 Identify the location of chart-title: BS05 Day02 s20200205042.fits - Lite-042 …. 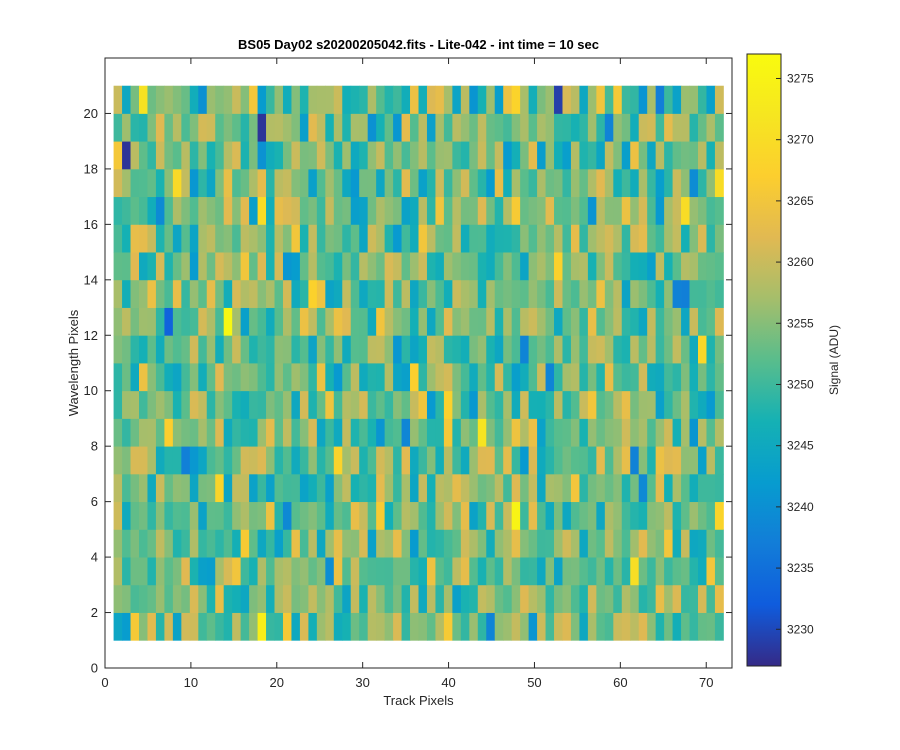
(418, 44).